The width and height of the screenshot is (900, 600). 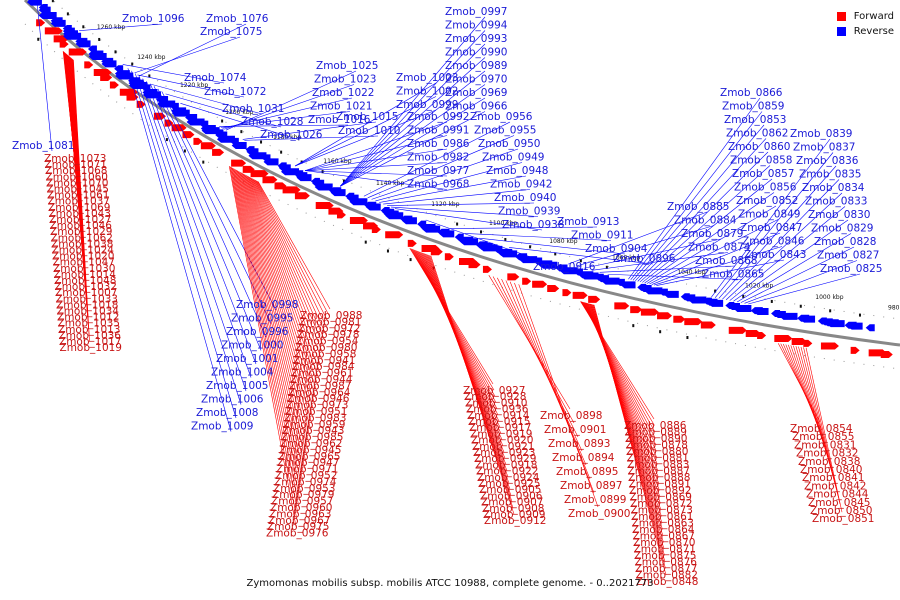 I want to click on gene-label: Zmob_0836, so click(x=827, y=161).